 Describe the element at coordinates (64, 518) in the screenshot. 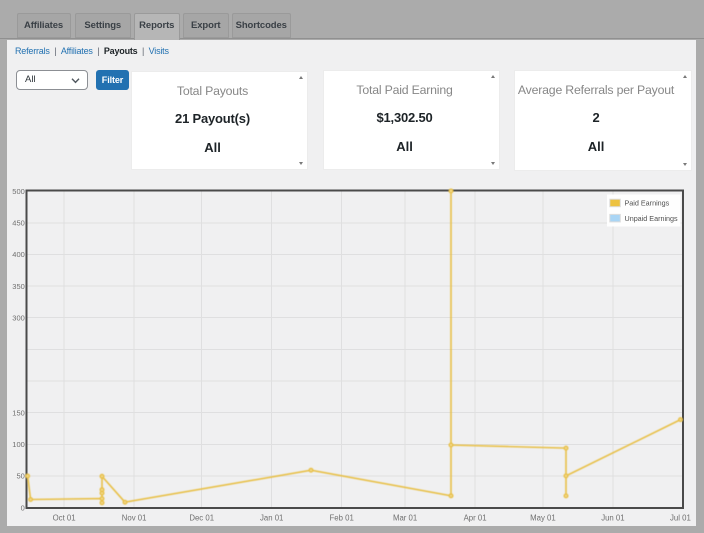

I see `svg-text: Oct 01` at that location.